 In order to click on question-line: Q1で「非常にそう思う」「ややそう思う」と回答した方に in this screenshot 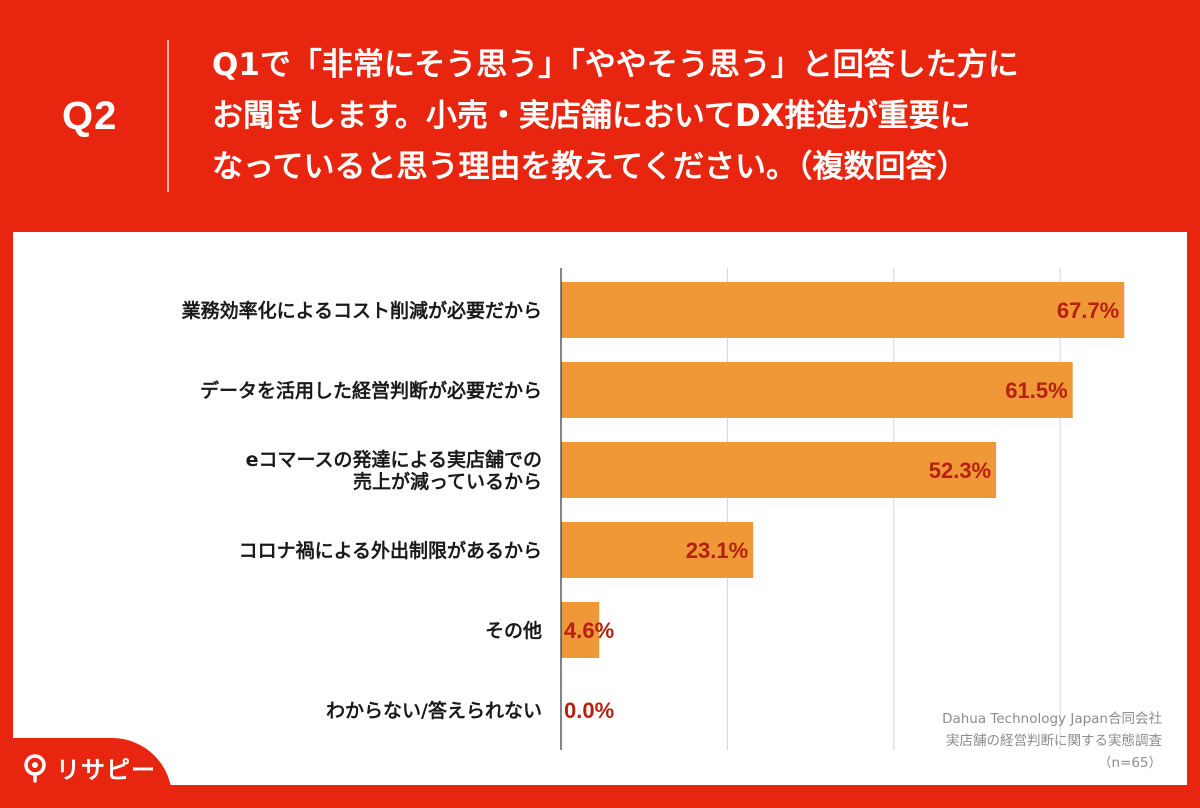, I will do `click(615, 65)`.